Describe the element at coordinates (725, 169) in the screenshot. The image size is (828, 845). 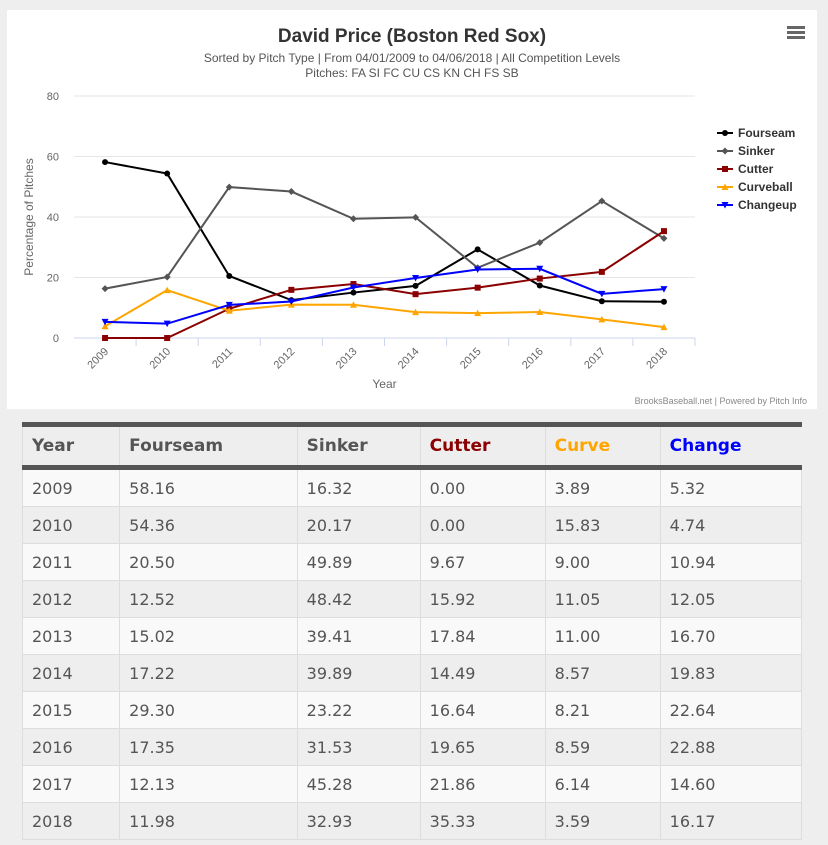
I see `legend-marker-cutter` at that location.